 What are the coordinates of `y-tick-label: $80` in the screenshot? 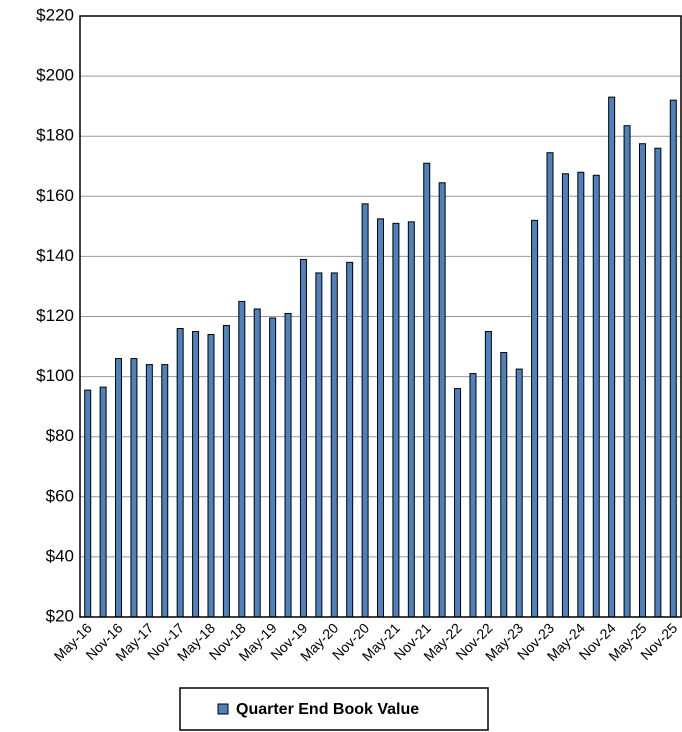 It's located at (60, 435).